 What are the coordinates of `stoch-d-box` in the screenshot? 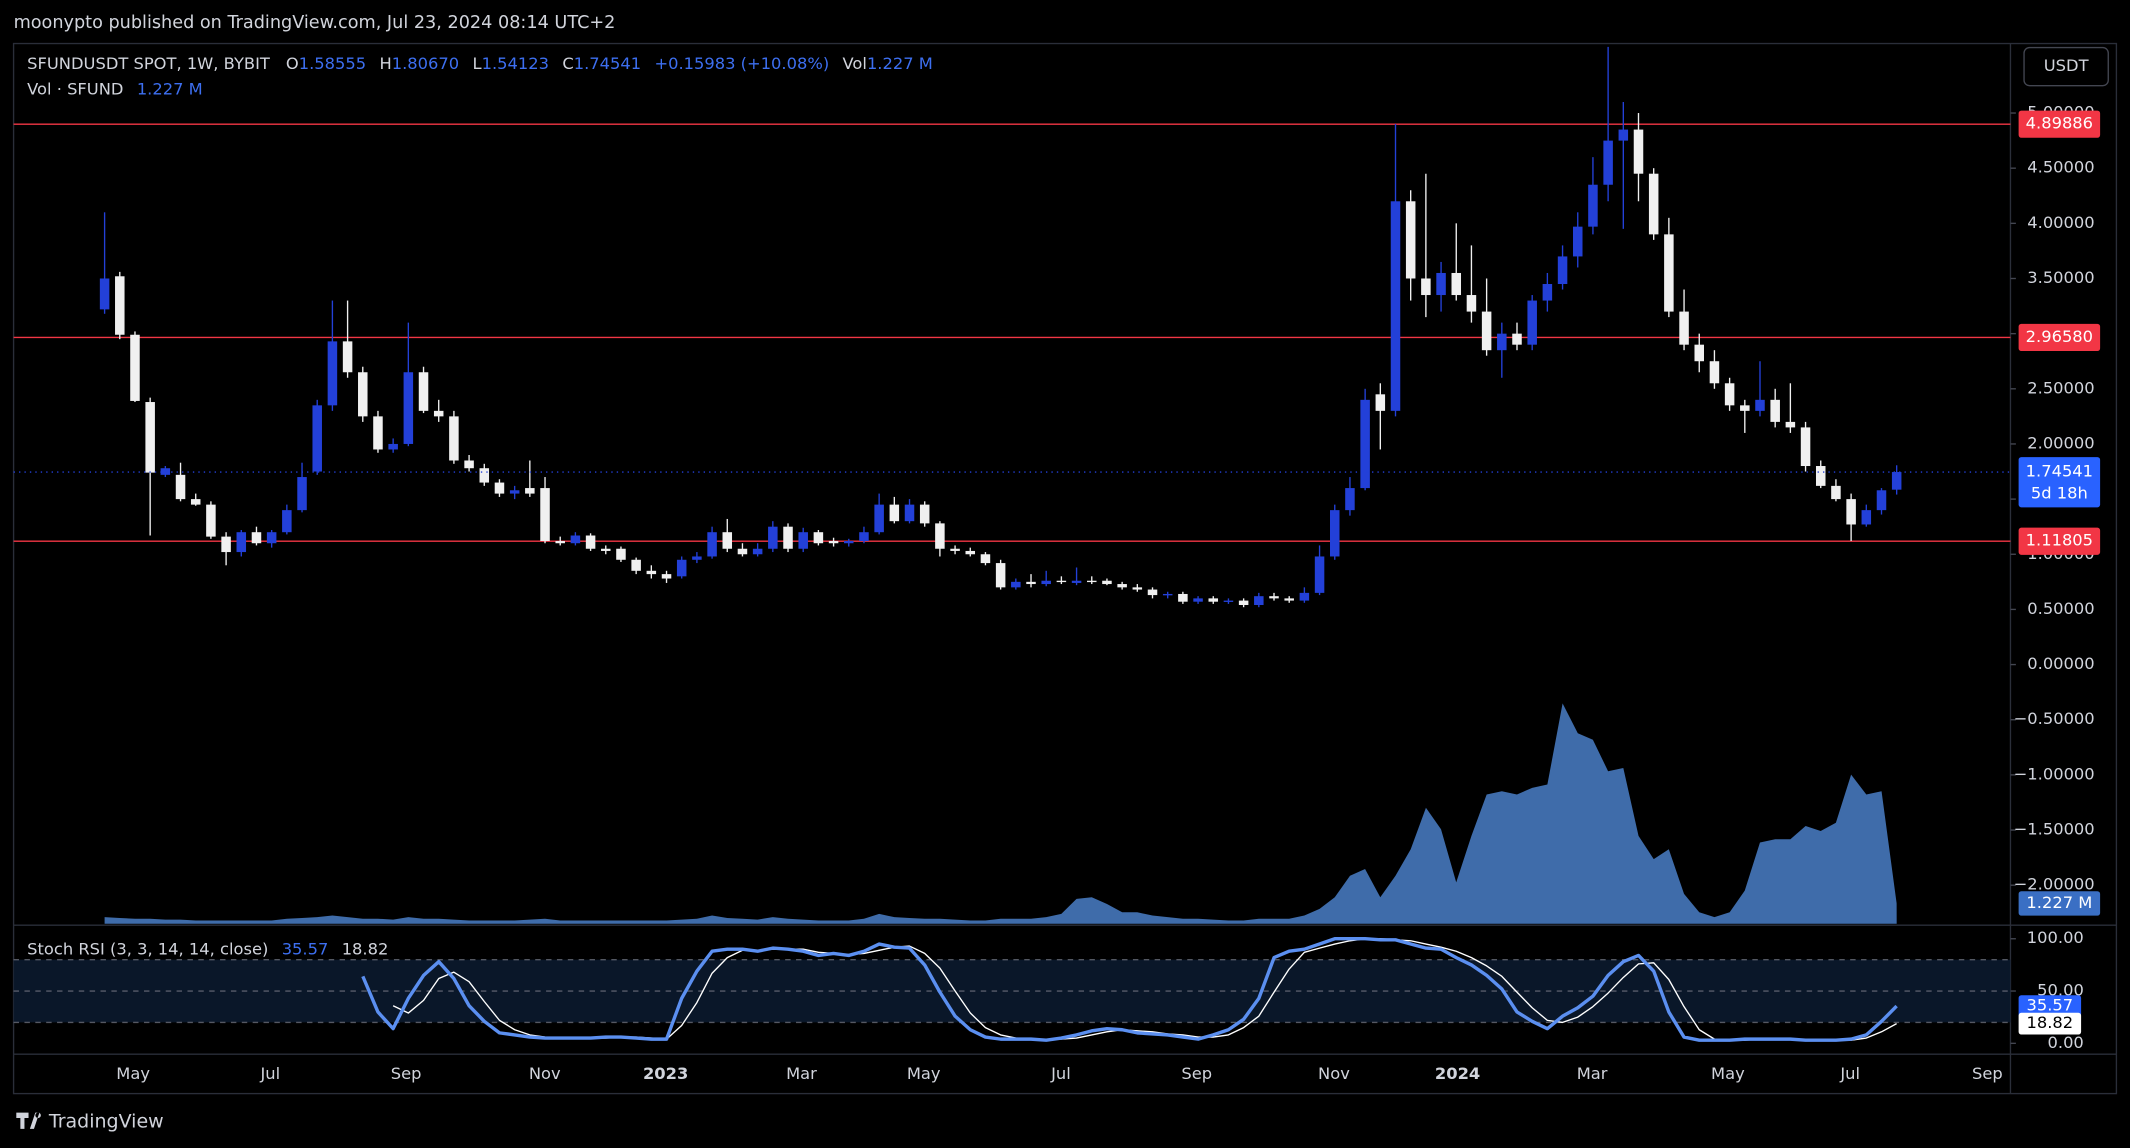 It's located at (2050, 1023).